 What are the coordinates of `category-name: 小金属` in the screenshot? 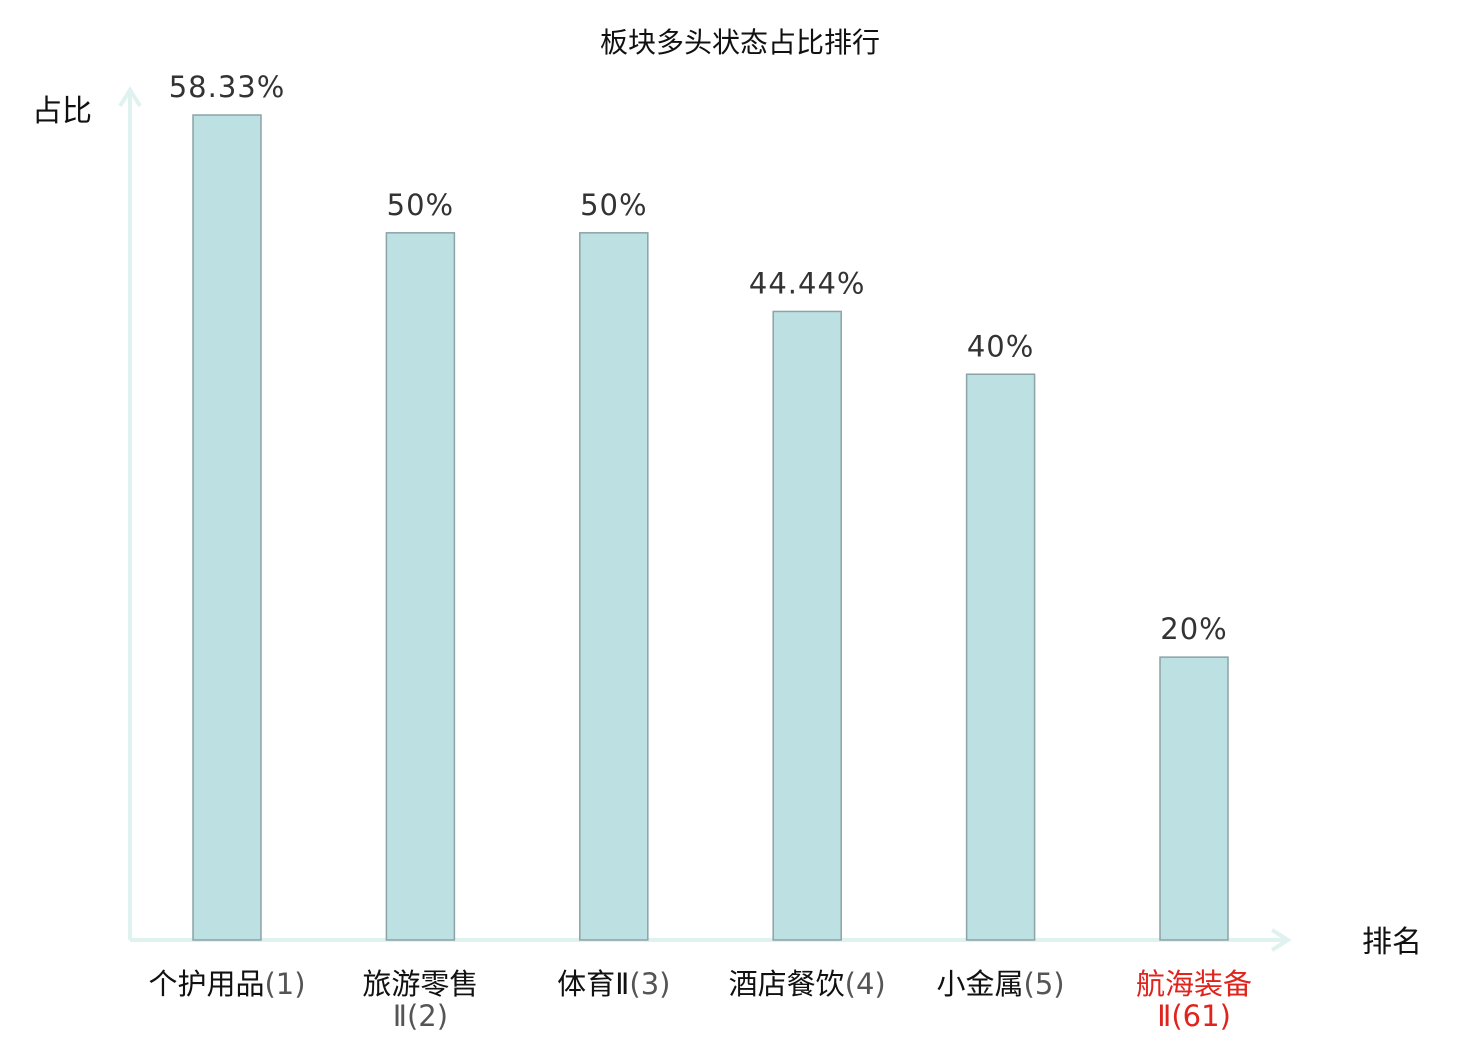 It's located at (980, 984).